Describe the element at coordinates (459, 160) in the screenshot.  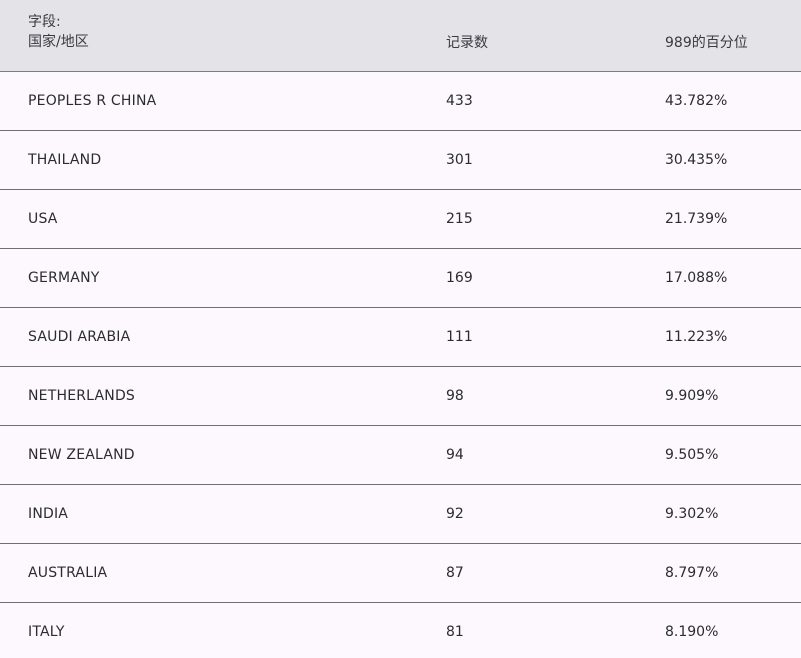
I see `cell-count: 301` at that location.